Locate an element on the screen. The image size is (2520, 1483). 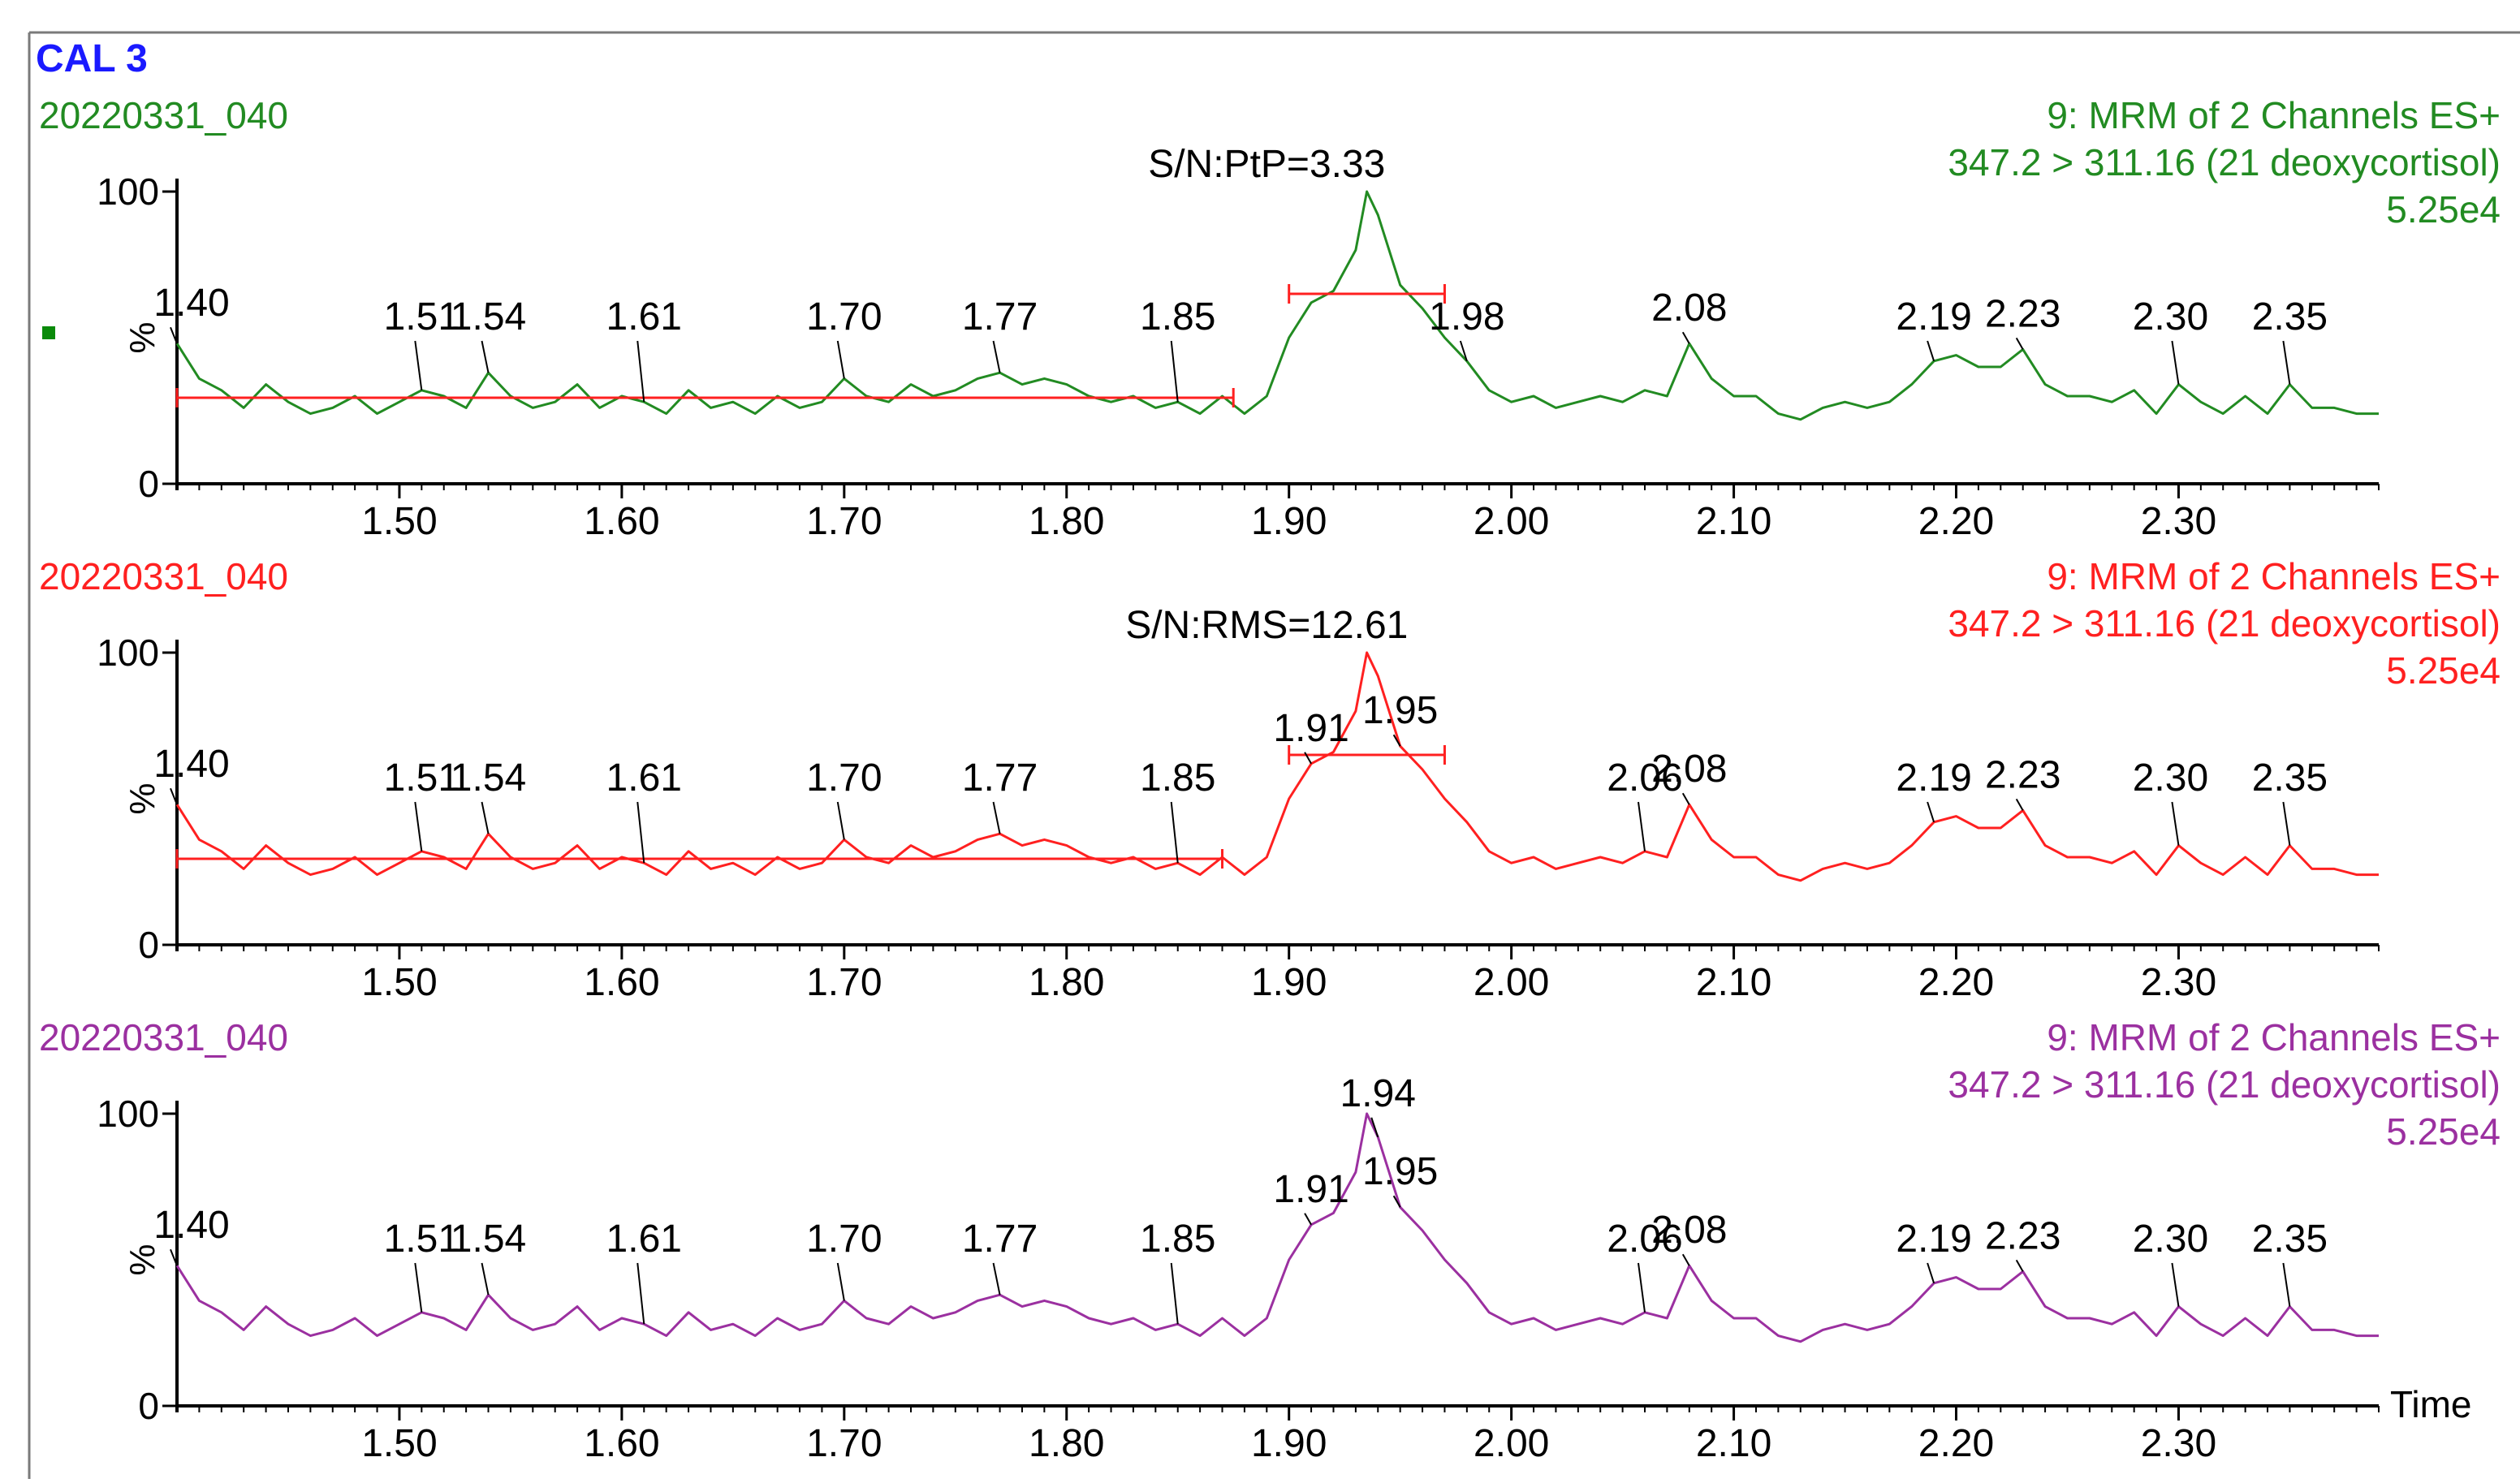
window-title: CAL 3 is located at coordinates (92, 58).